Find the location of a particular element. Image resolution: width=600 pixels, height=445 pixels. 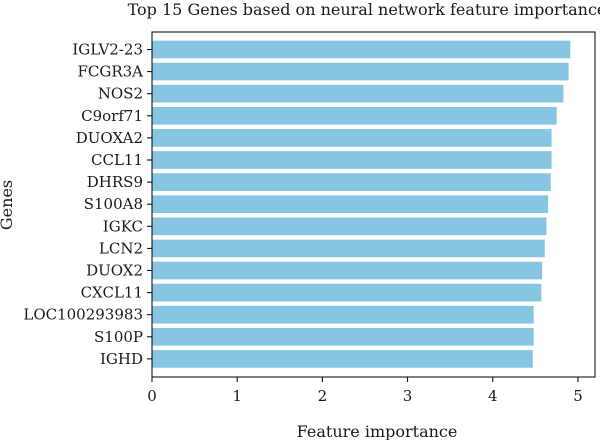

y-tick-label: CCL11 is located at coordinates (117, 160).